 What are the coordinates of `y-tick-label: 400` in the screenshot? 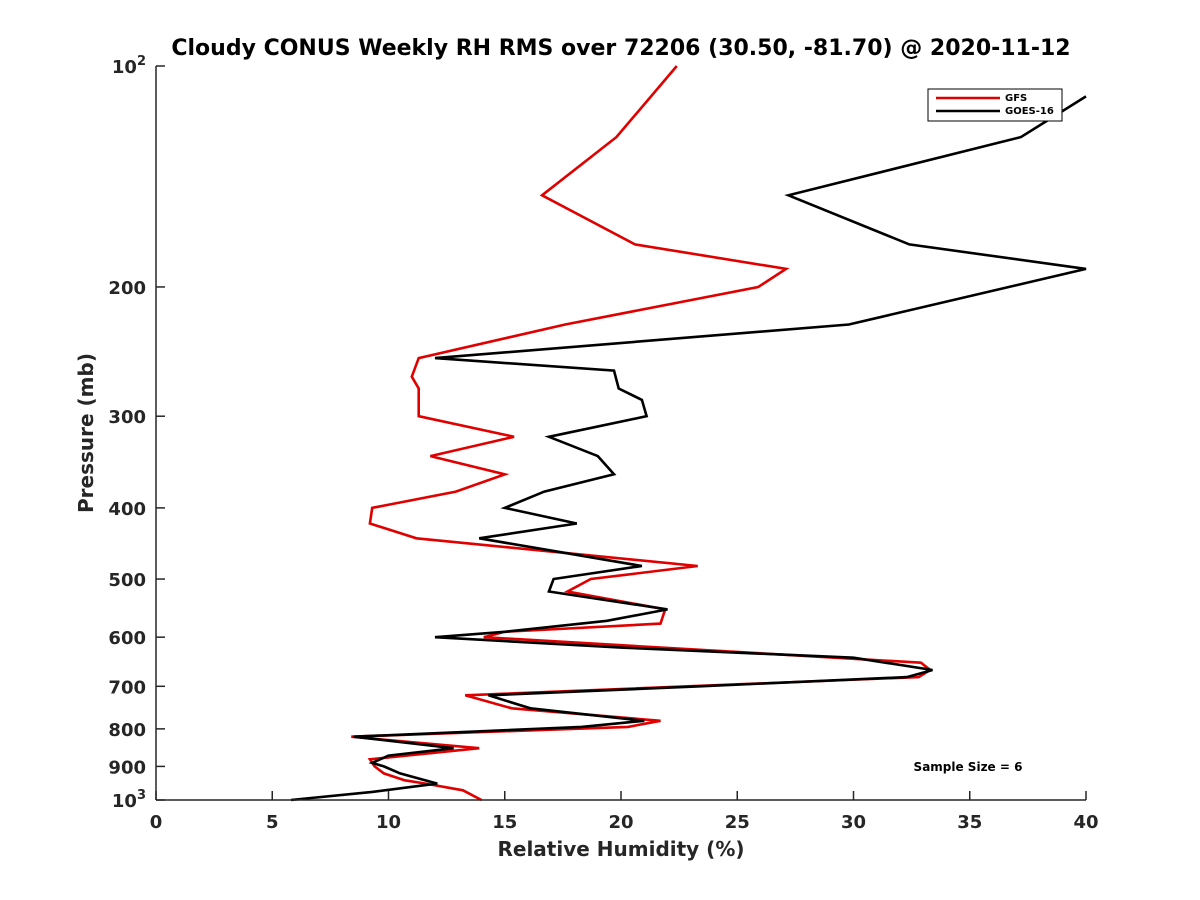 It's located at (127, 509).